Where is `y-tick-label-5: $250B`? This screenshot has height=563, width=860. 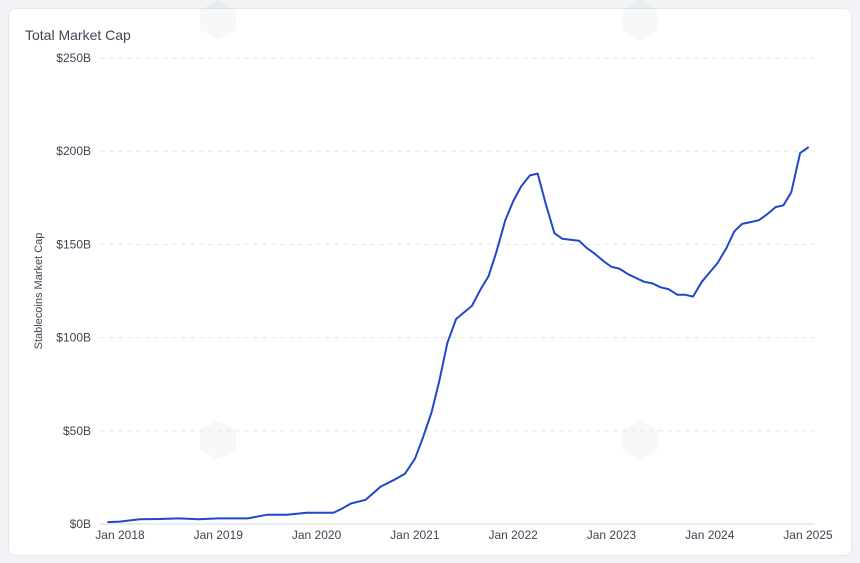 y-tick-label-5: $250B is located at coordinates (73, 58).